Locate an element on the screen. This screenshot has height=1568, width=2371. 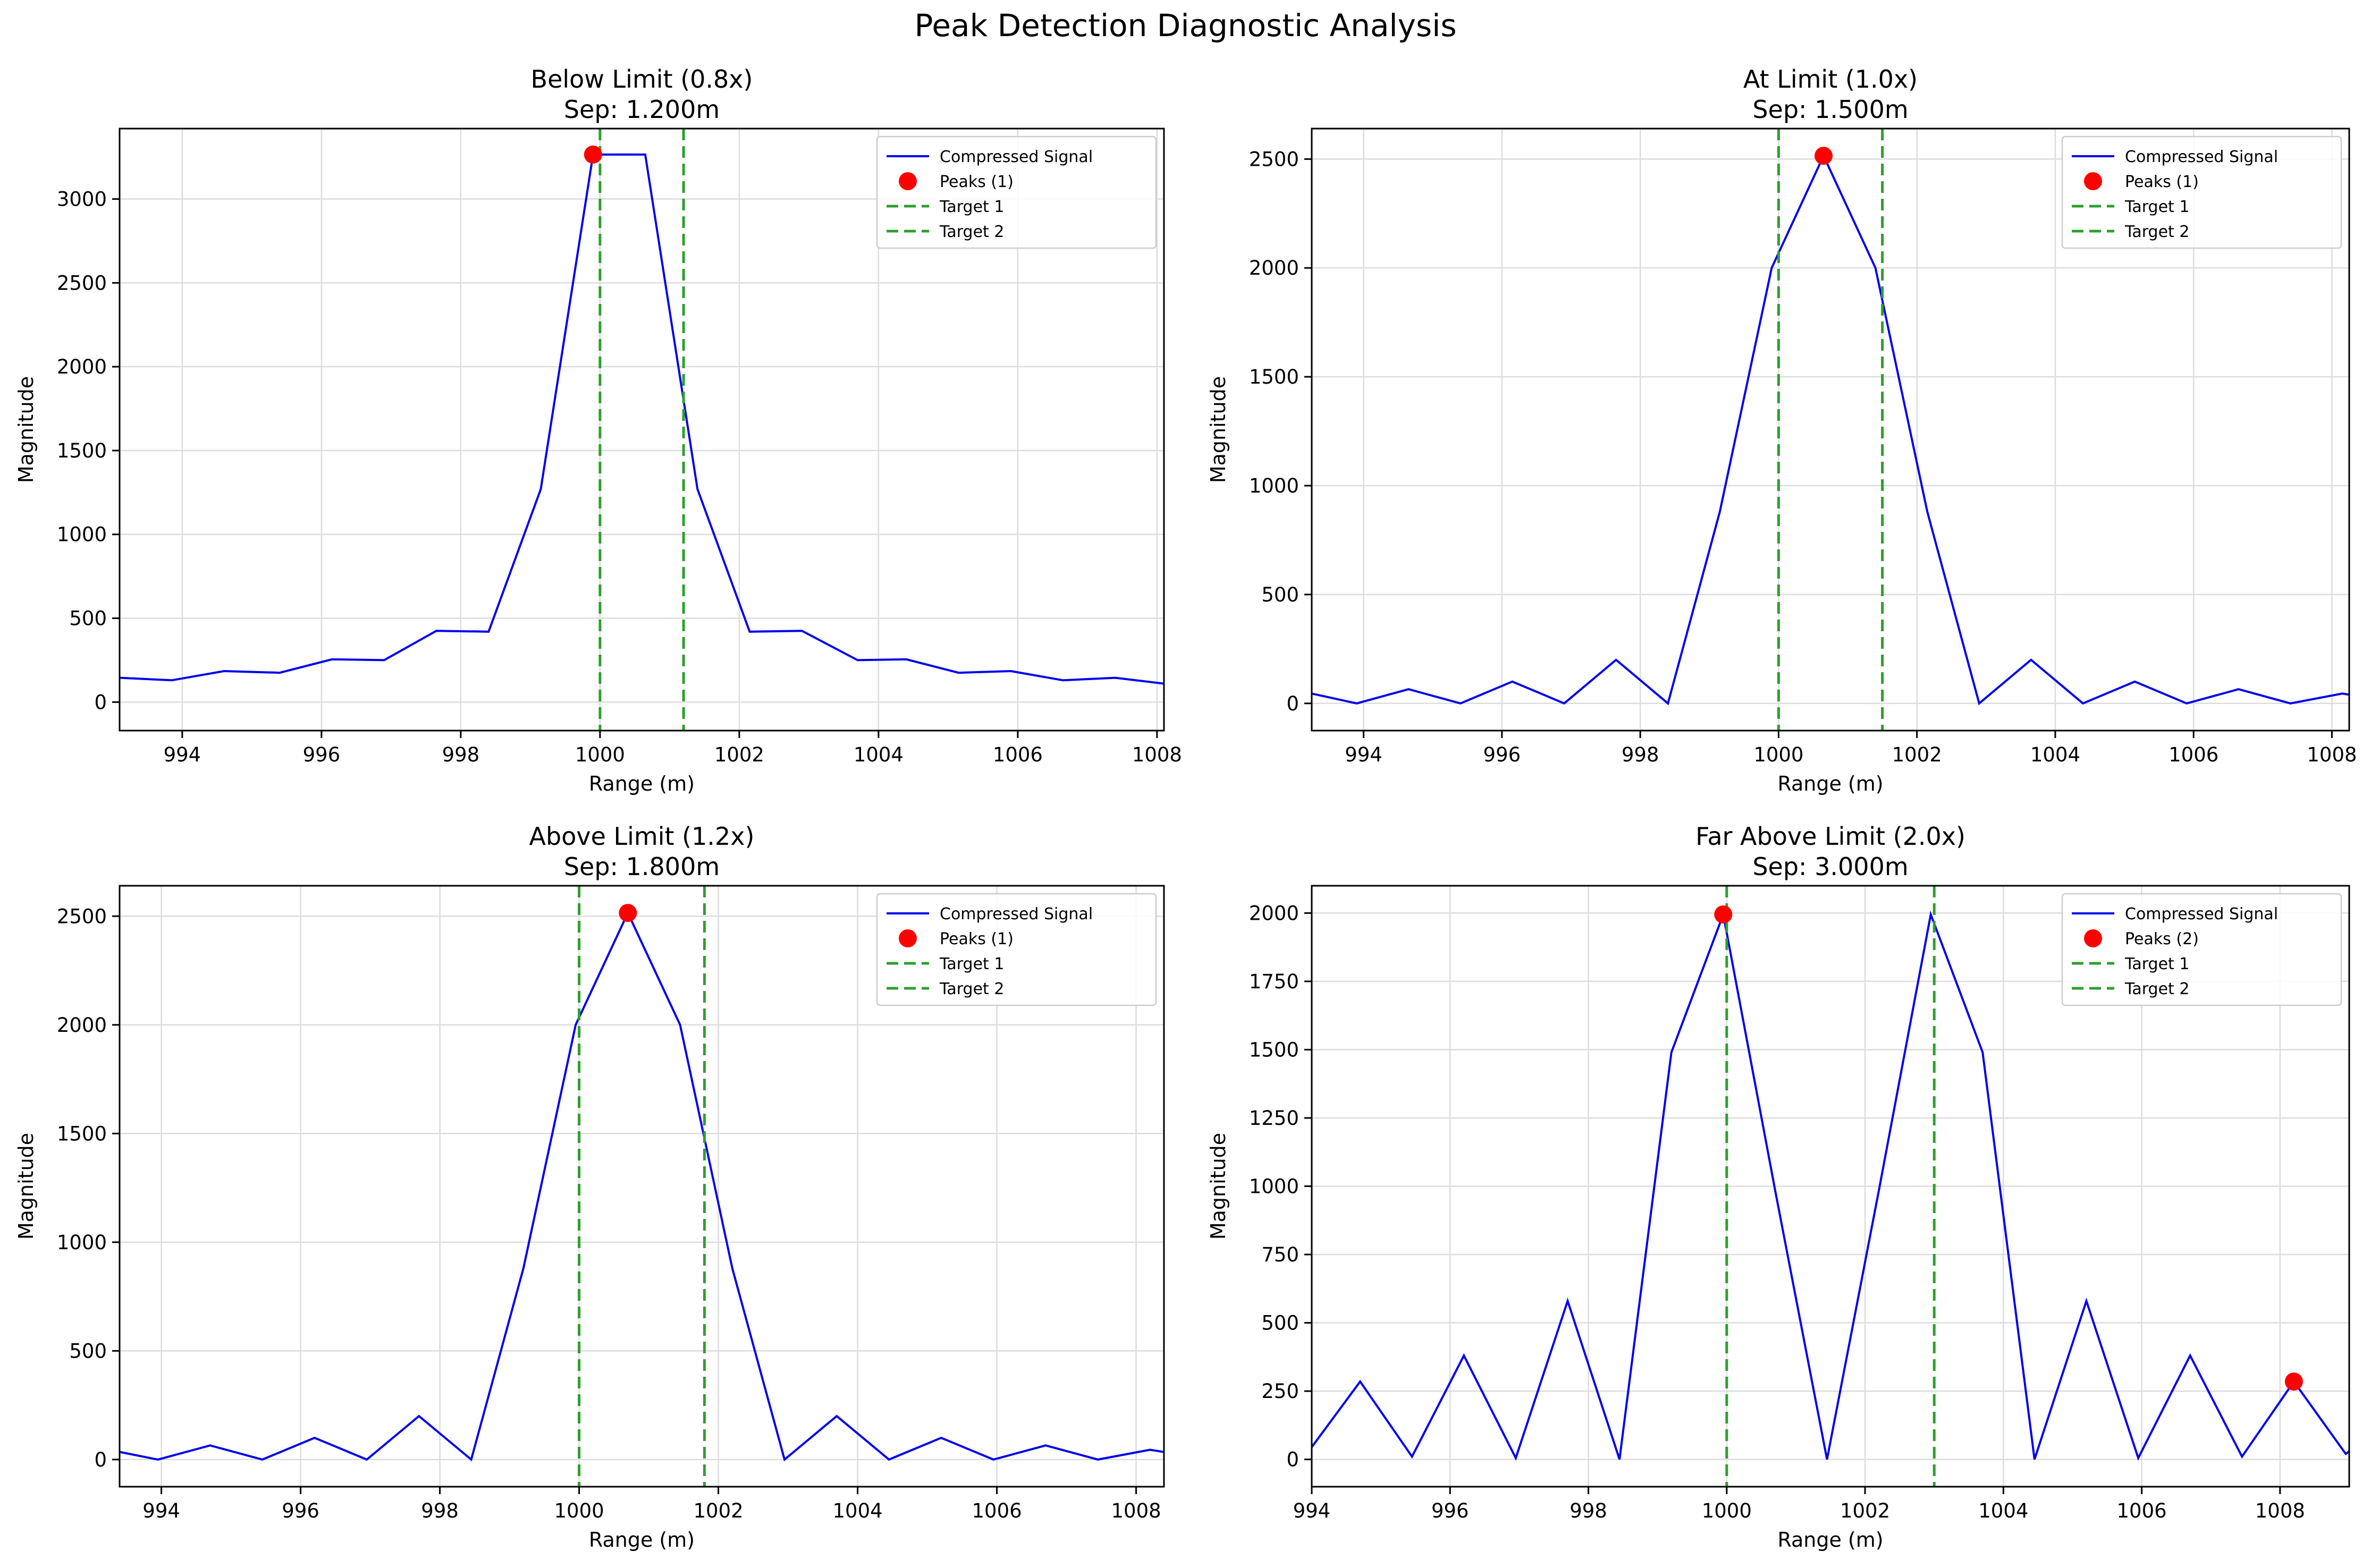
y-tick-label: 250 is located at coordinates (1280, 1391).